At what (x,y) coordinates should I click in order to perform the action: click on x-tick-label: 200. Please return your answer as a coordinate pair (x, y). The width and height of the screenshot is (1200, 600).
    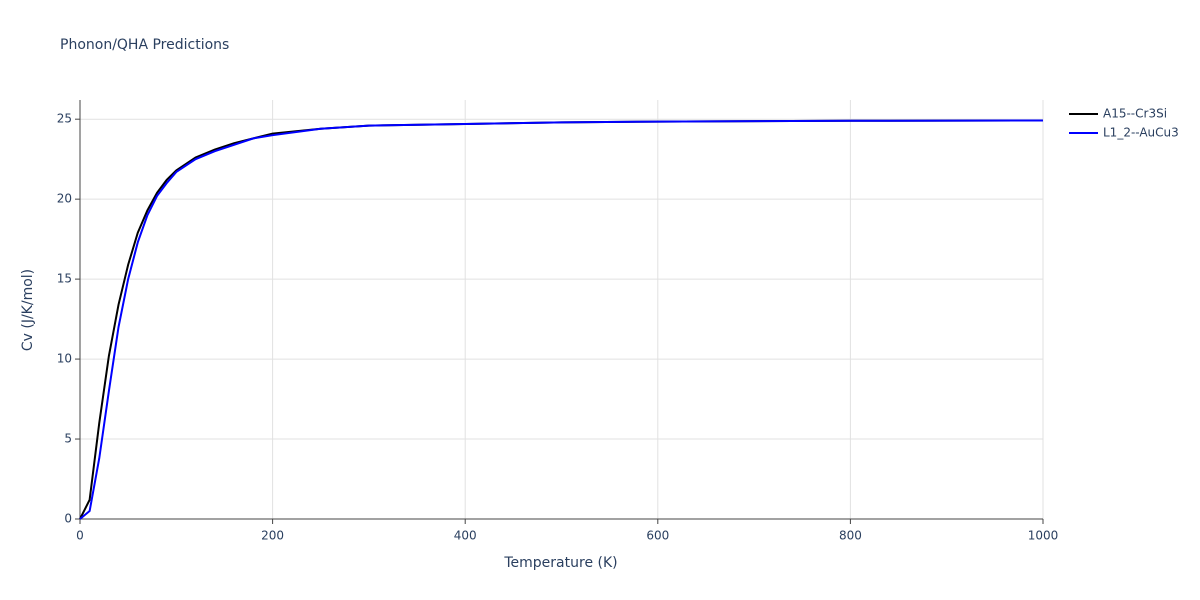
    Looking at the image, I should click on (272, 536).